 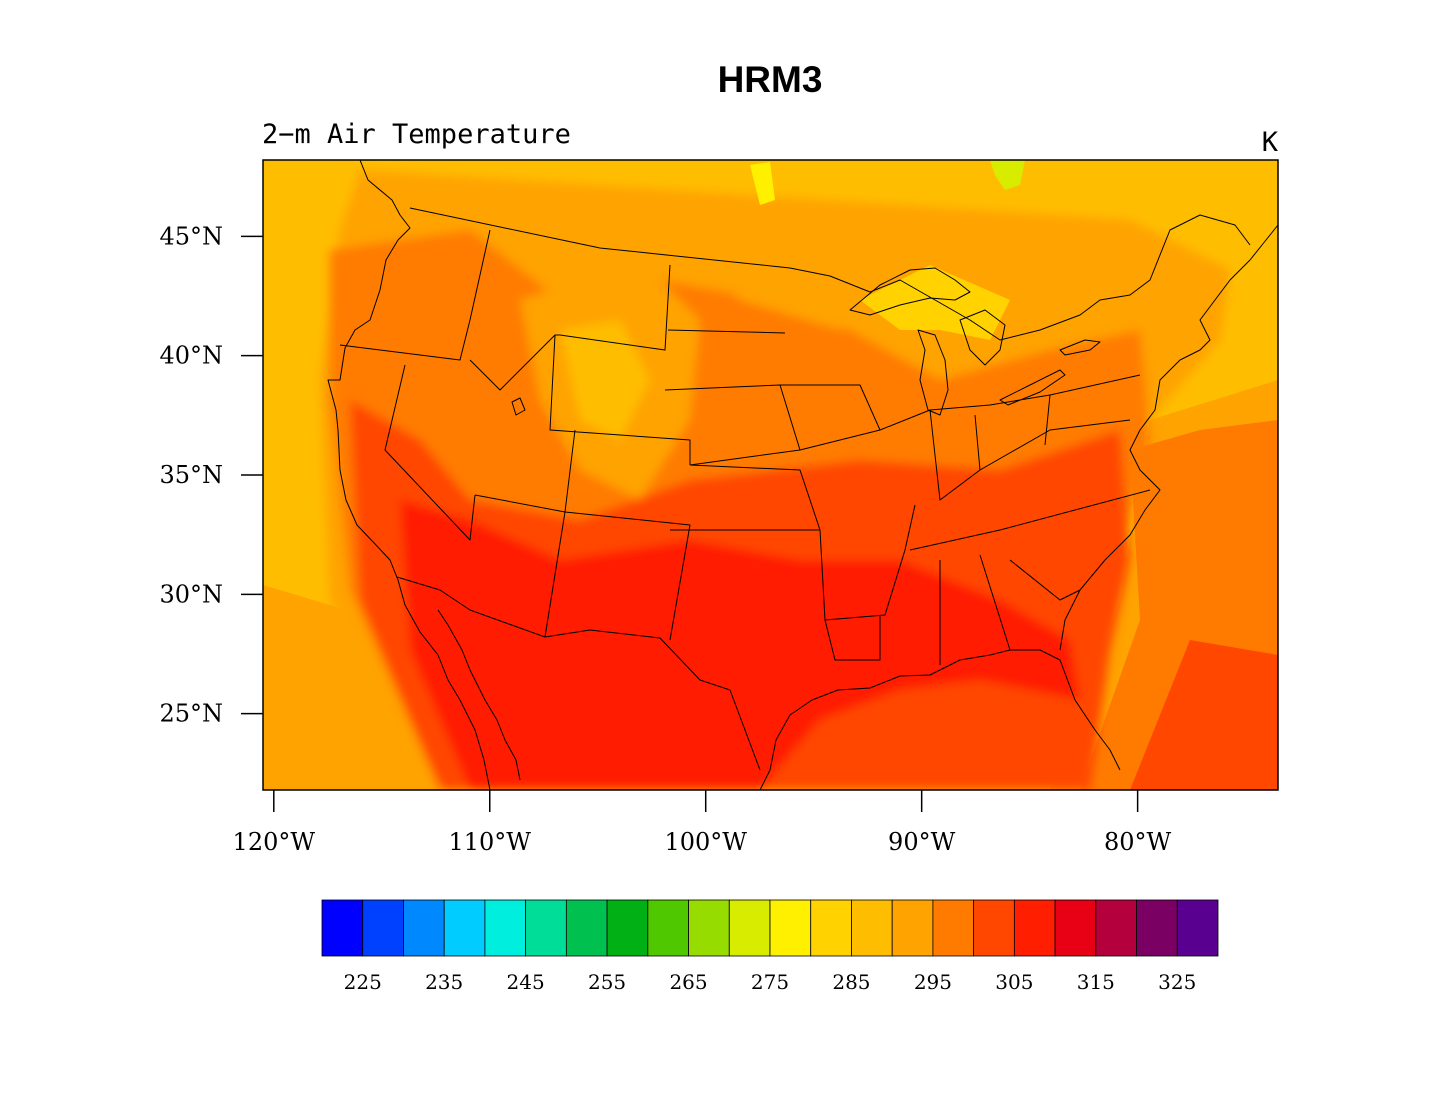 What do you see at coordinates (191, 356) in the screenshot?
I see `lat-tick-label: 40°N` at bounding box center [191, 356].